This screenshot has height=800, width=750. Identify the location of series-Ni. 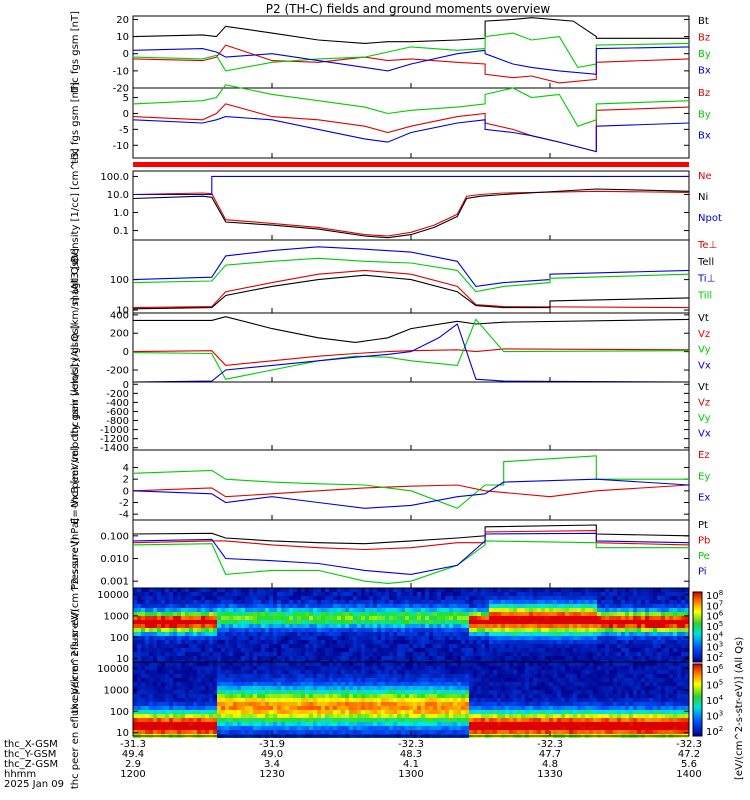
(411, 213).